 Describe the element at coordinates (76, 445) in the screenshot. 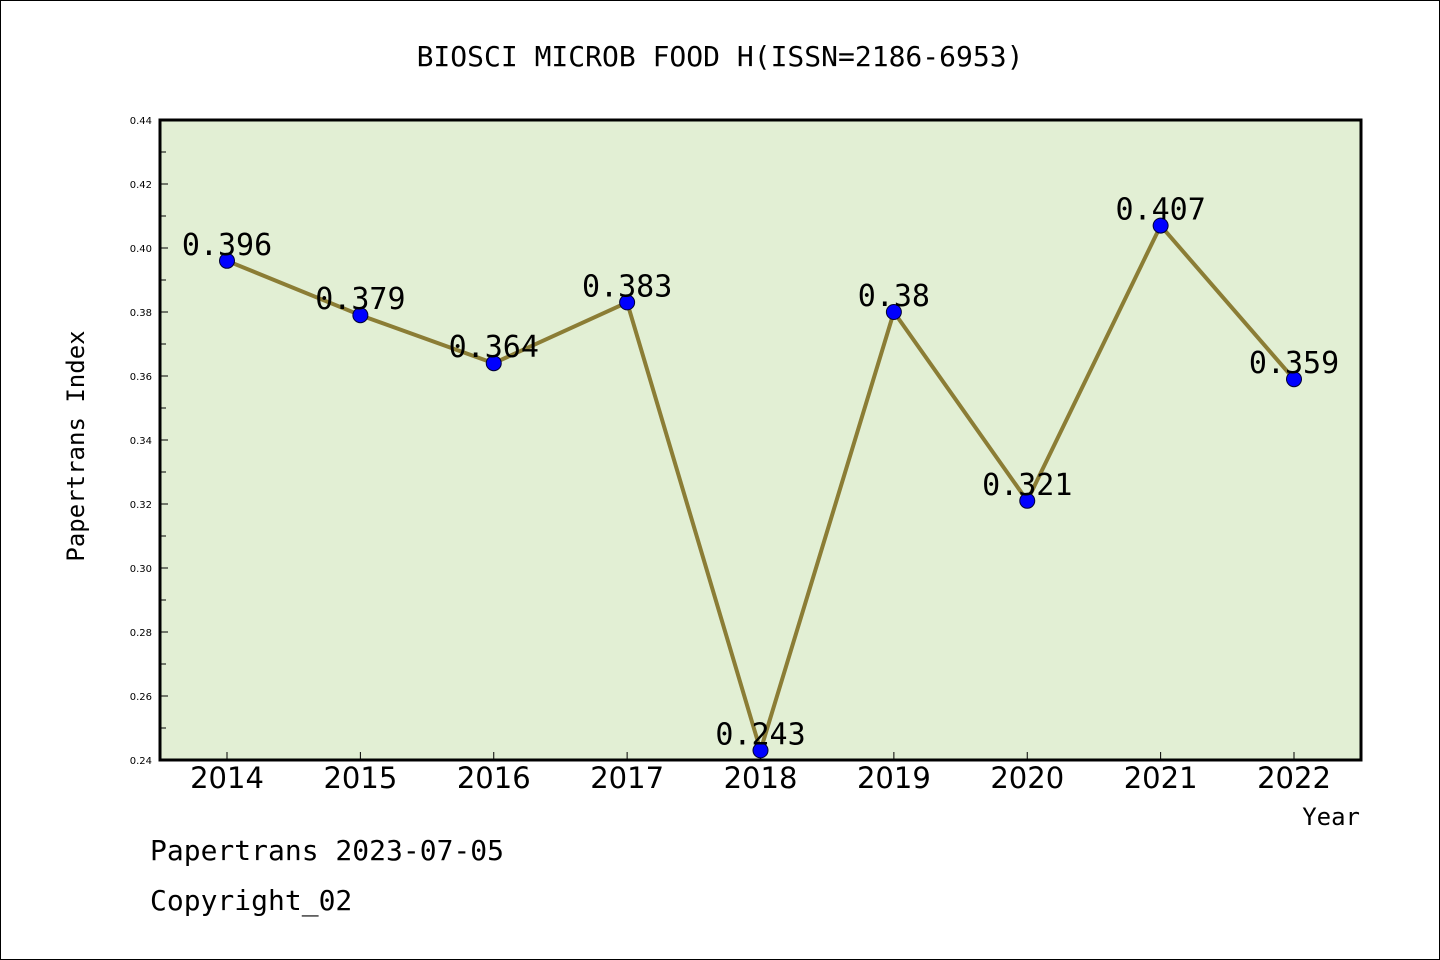

I see `y-axis-label: Papertrans Index` at that location.